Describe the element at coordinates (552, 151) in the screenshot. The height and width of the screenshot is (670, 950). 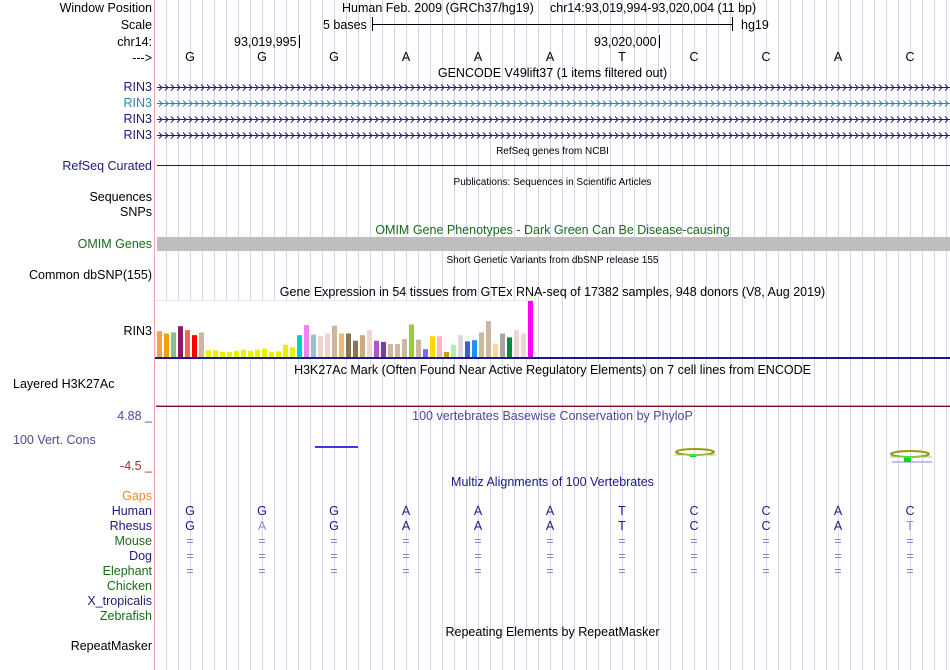
I see `refseq-title: RefSeq genes from NCBI` at that location.